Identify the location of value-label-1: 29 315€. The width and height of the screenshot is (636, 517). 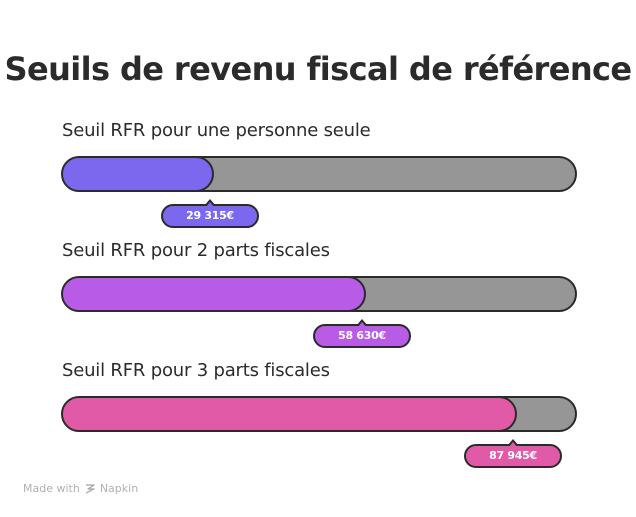
(210, 213).